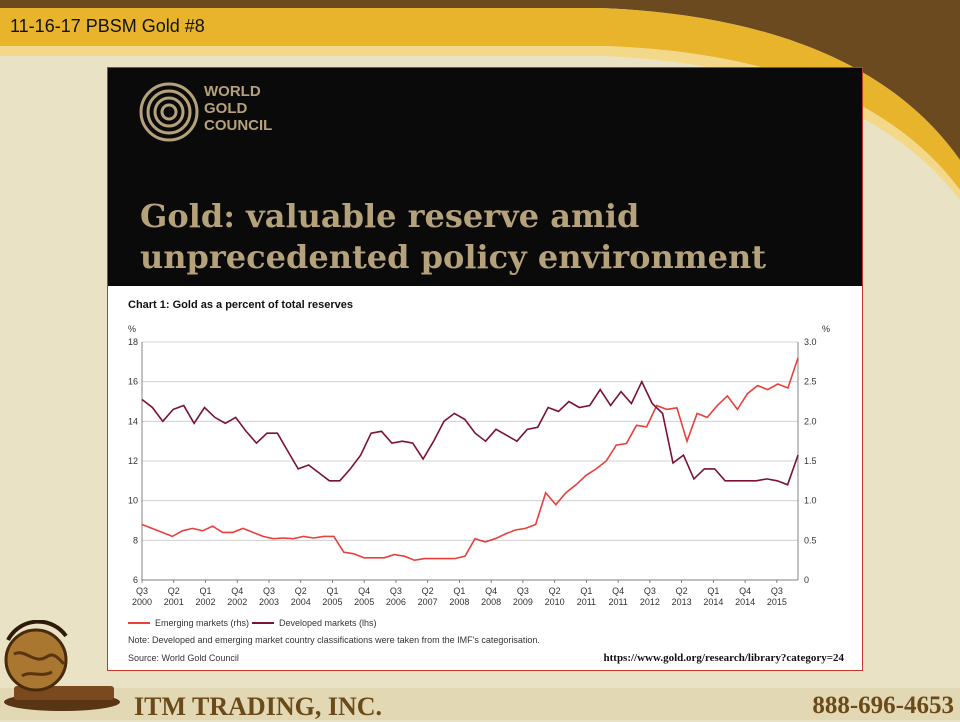 The height and width of the screenshot is (722, 960). Describe the element at coordinates (806, 580) in the screenshot. I see `y-tick-right: 0` at that location.